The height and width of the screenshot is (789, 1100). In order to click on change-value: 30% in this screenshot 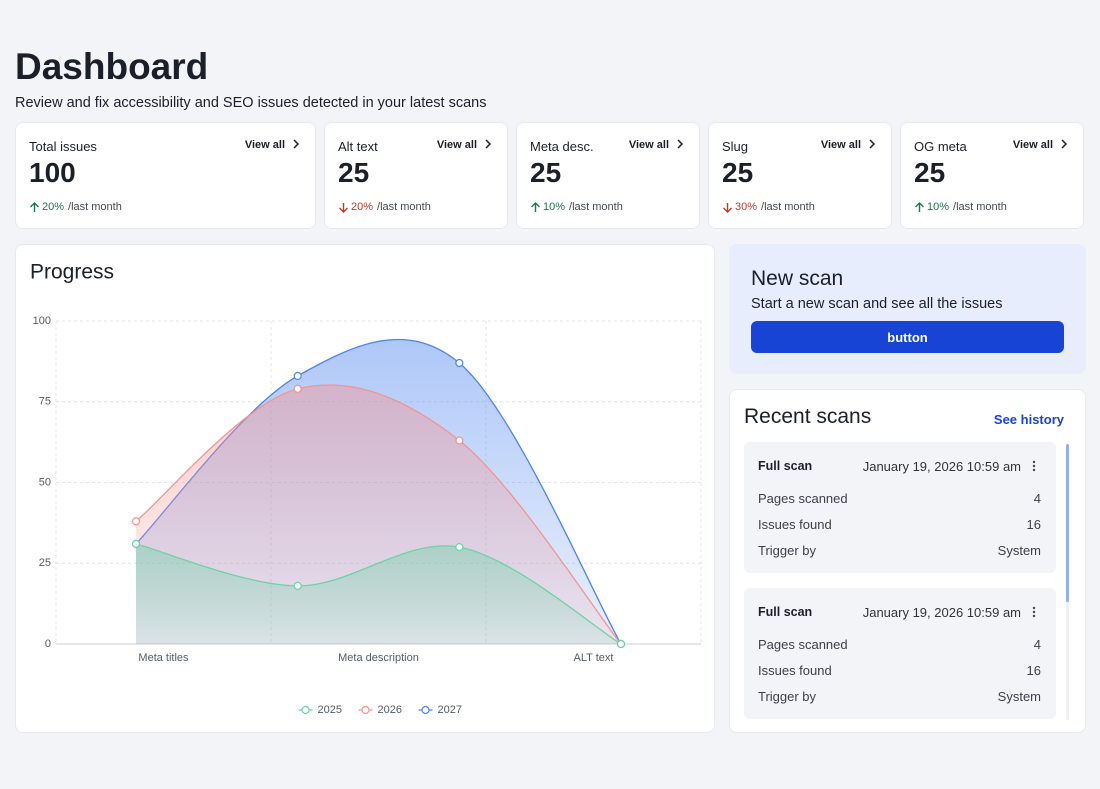, I will do `click(746, 207)`.